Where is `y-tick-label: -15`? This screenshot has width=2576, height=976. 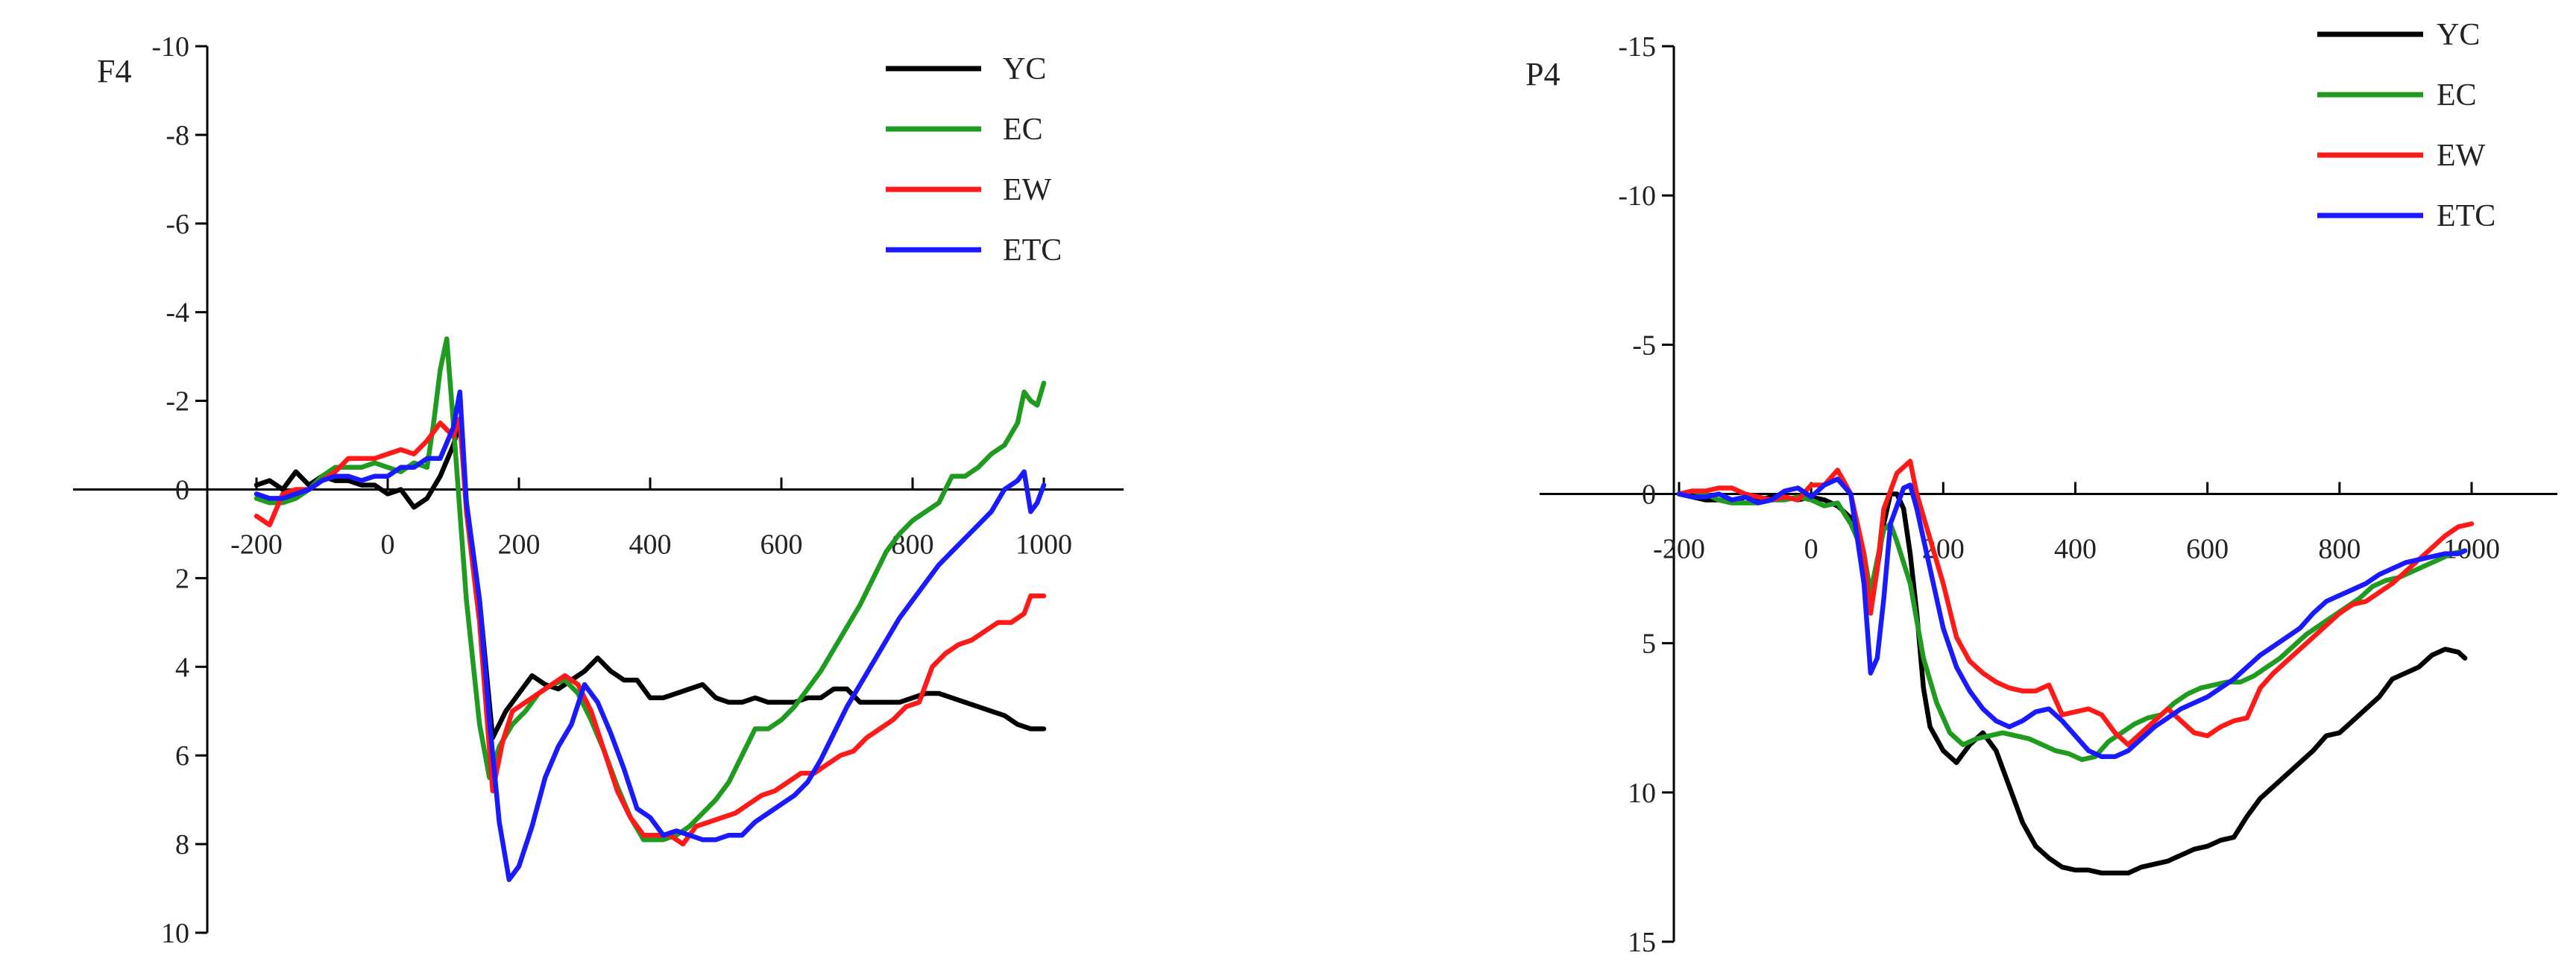
y-tick-label: -15 is located at coordinates (1637, 47).